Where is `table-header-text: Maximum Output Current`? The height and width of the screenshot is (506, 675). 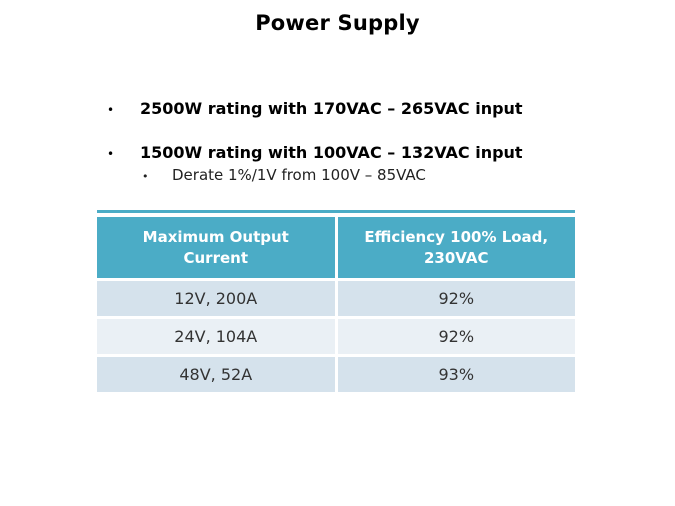 table-header-text: Maximum Output Current is located at coordinates (215, 247).